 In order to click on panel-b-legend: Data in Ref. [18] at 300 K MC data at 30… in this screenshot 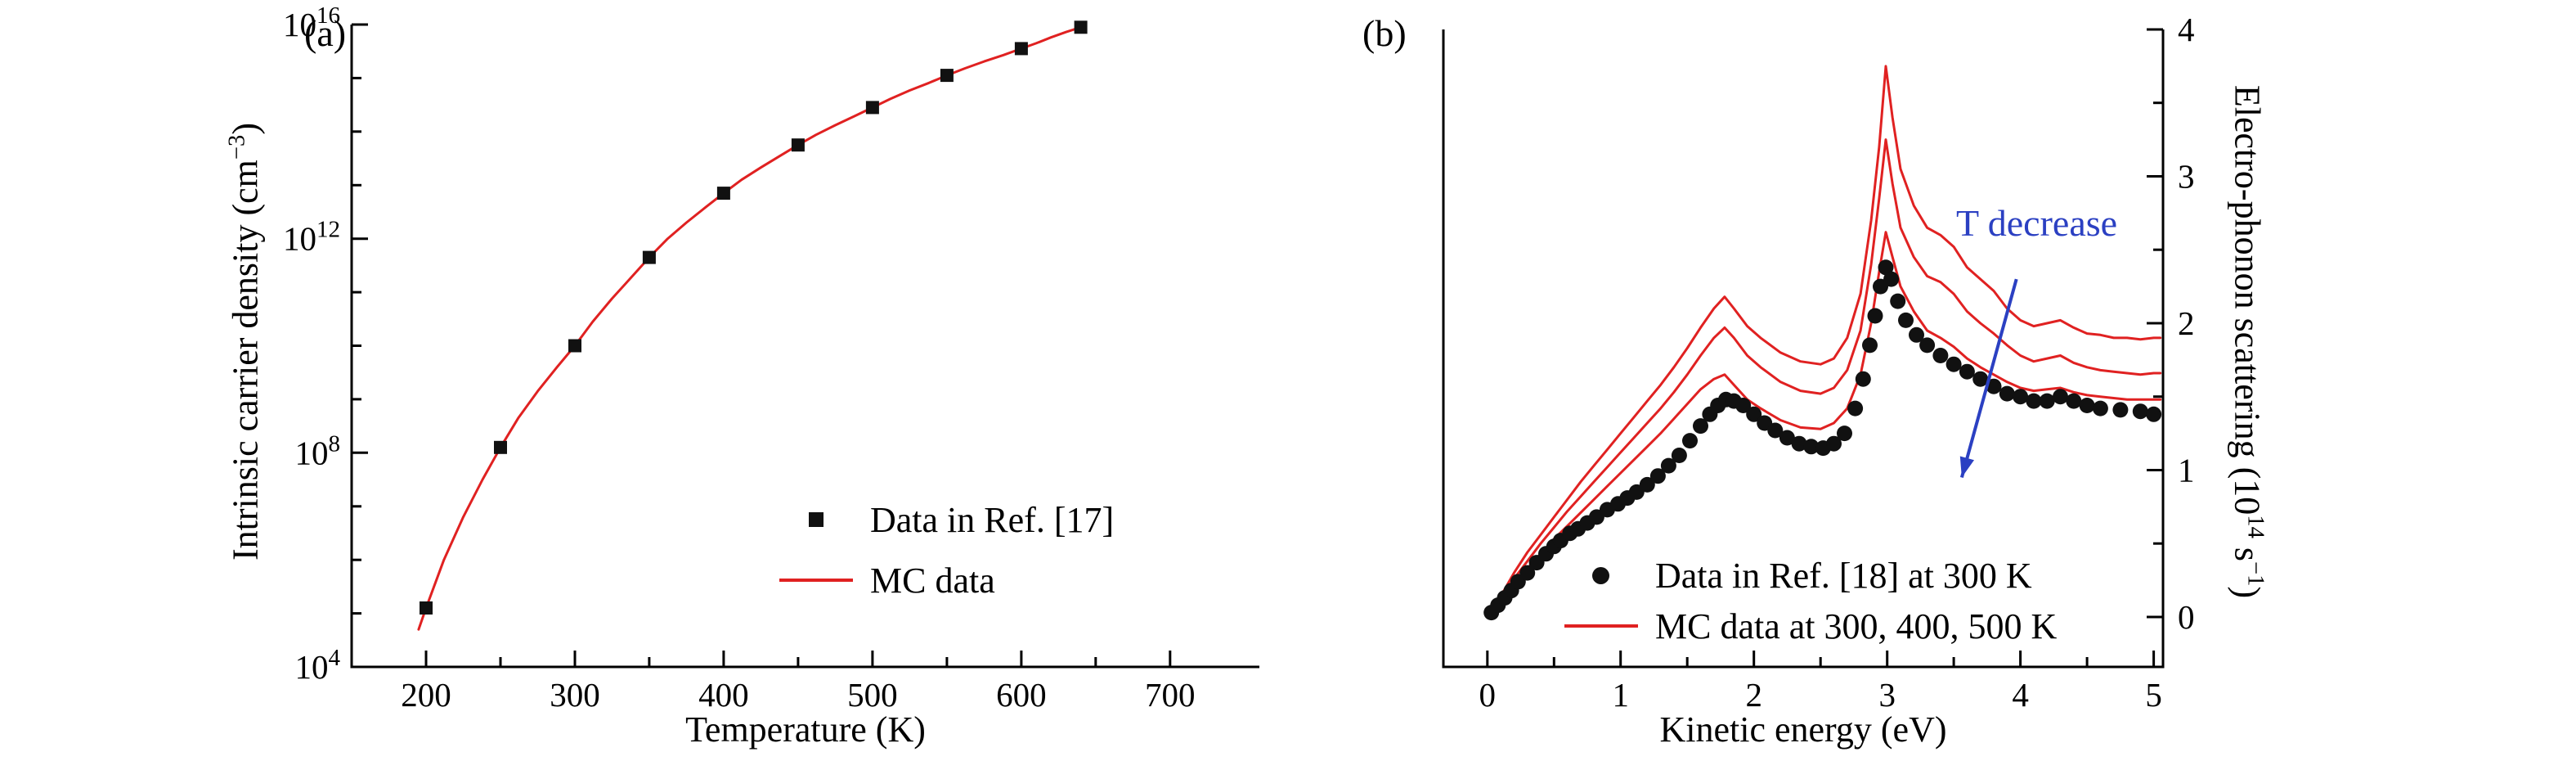, I will do `click(1807, 600)`.